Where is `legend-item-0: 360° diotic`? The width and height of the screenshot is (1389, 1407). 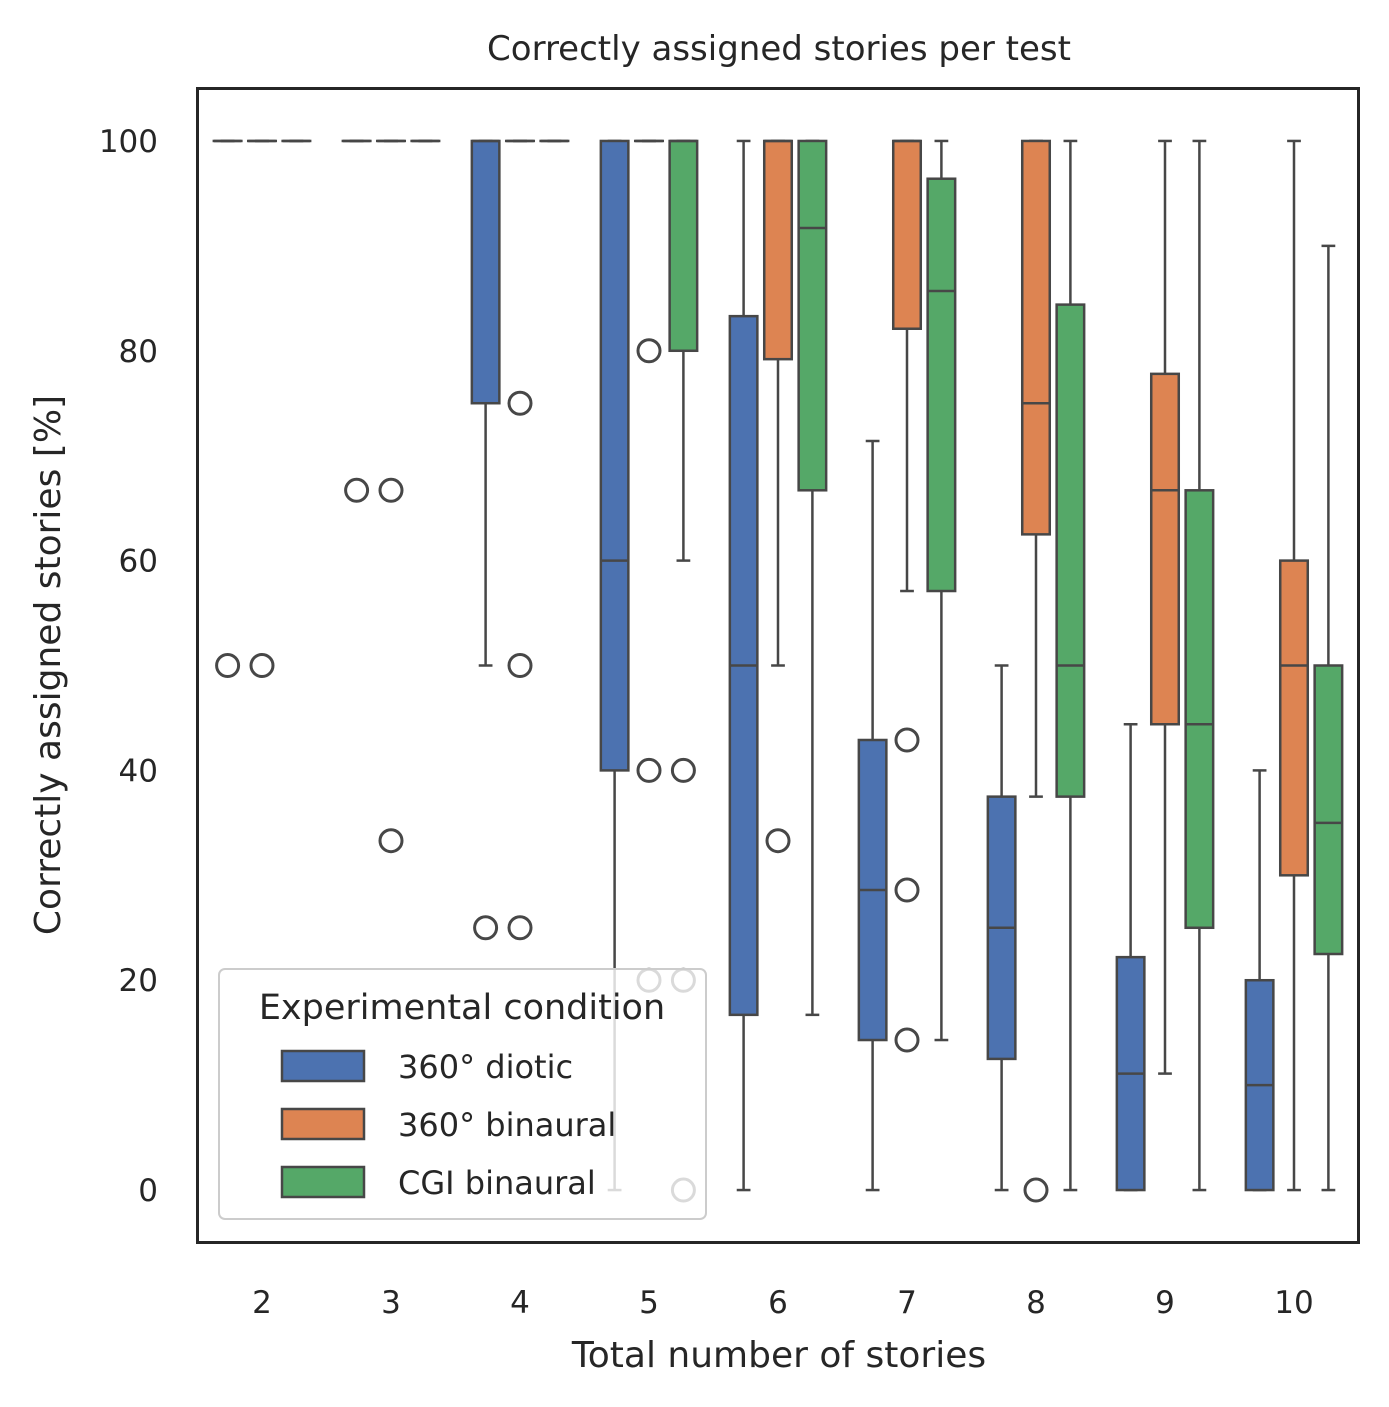
legend-item-0: 360° diotic is located at coordinates (426, 1067).